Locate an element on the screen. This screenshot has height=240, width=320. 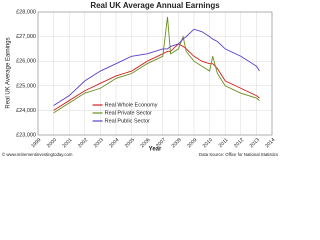
y-axis-label: Real UK Average Earnings is located at coordinates (9, 72).